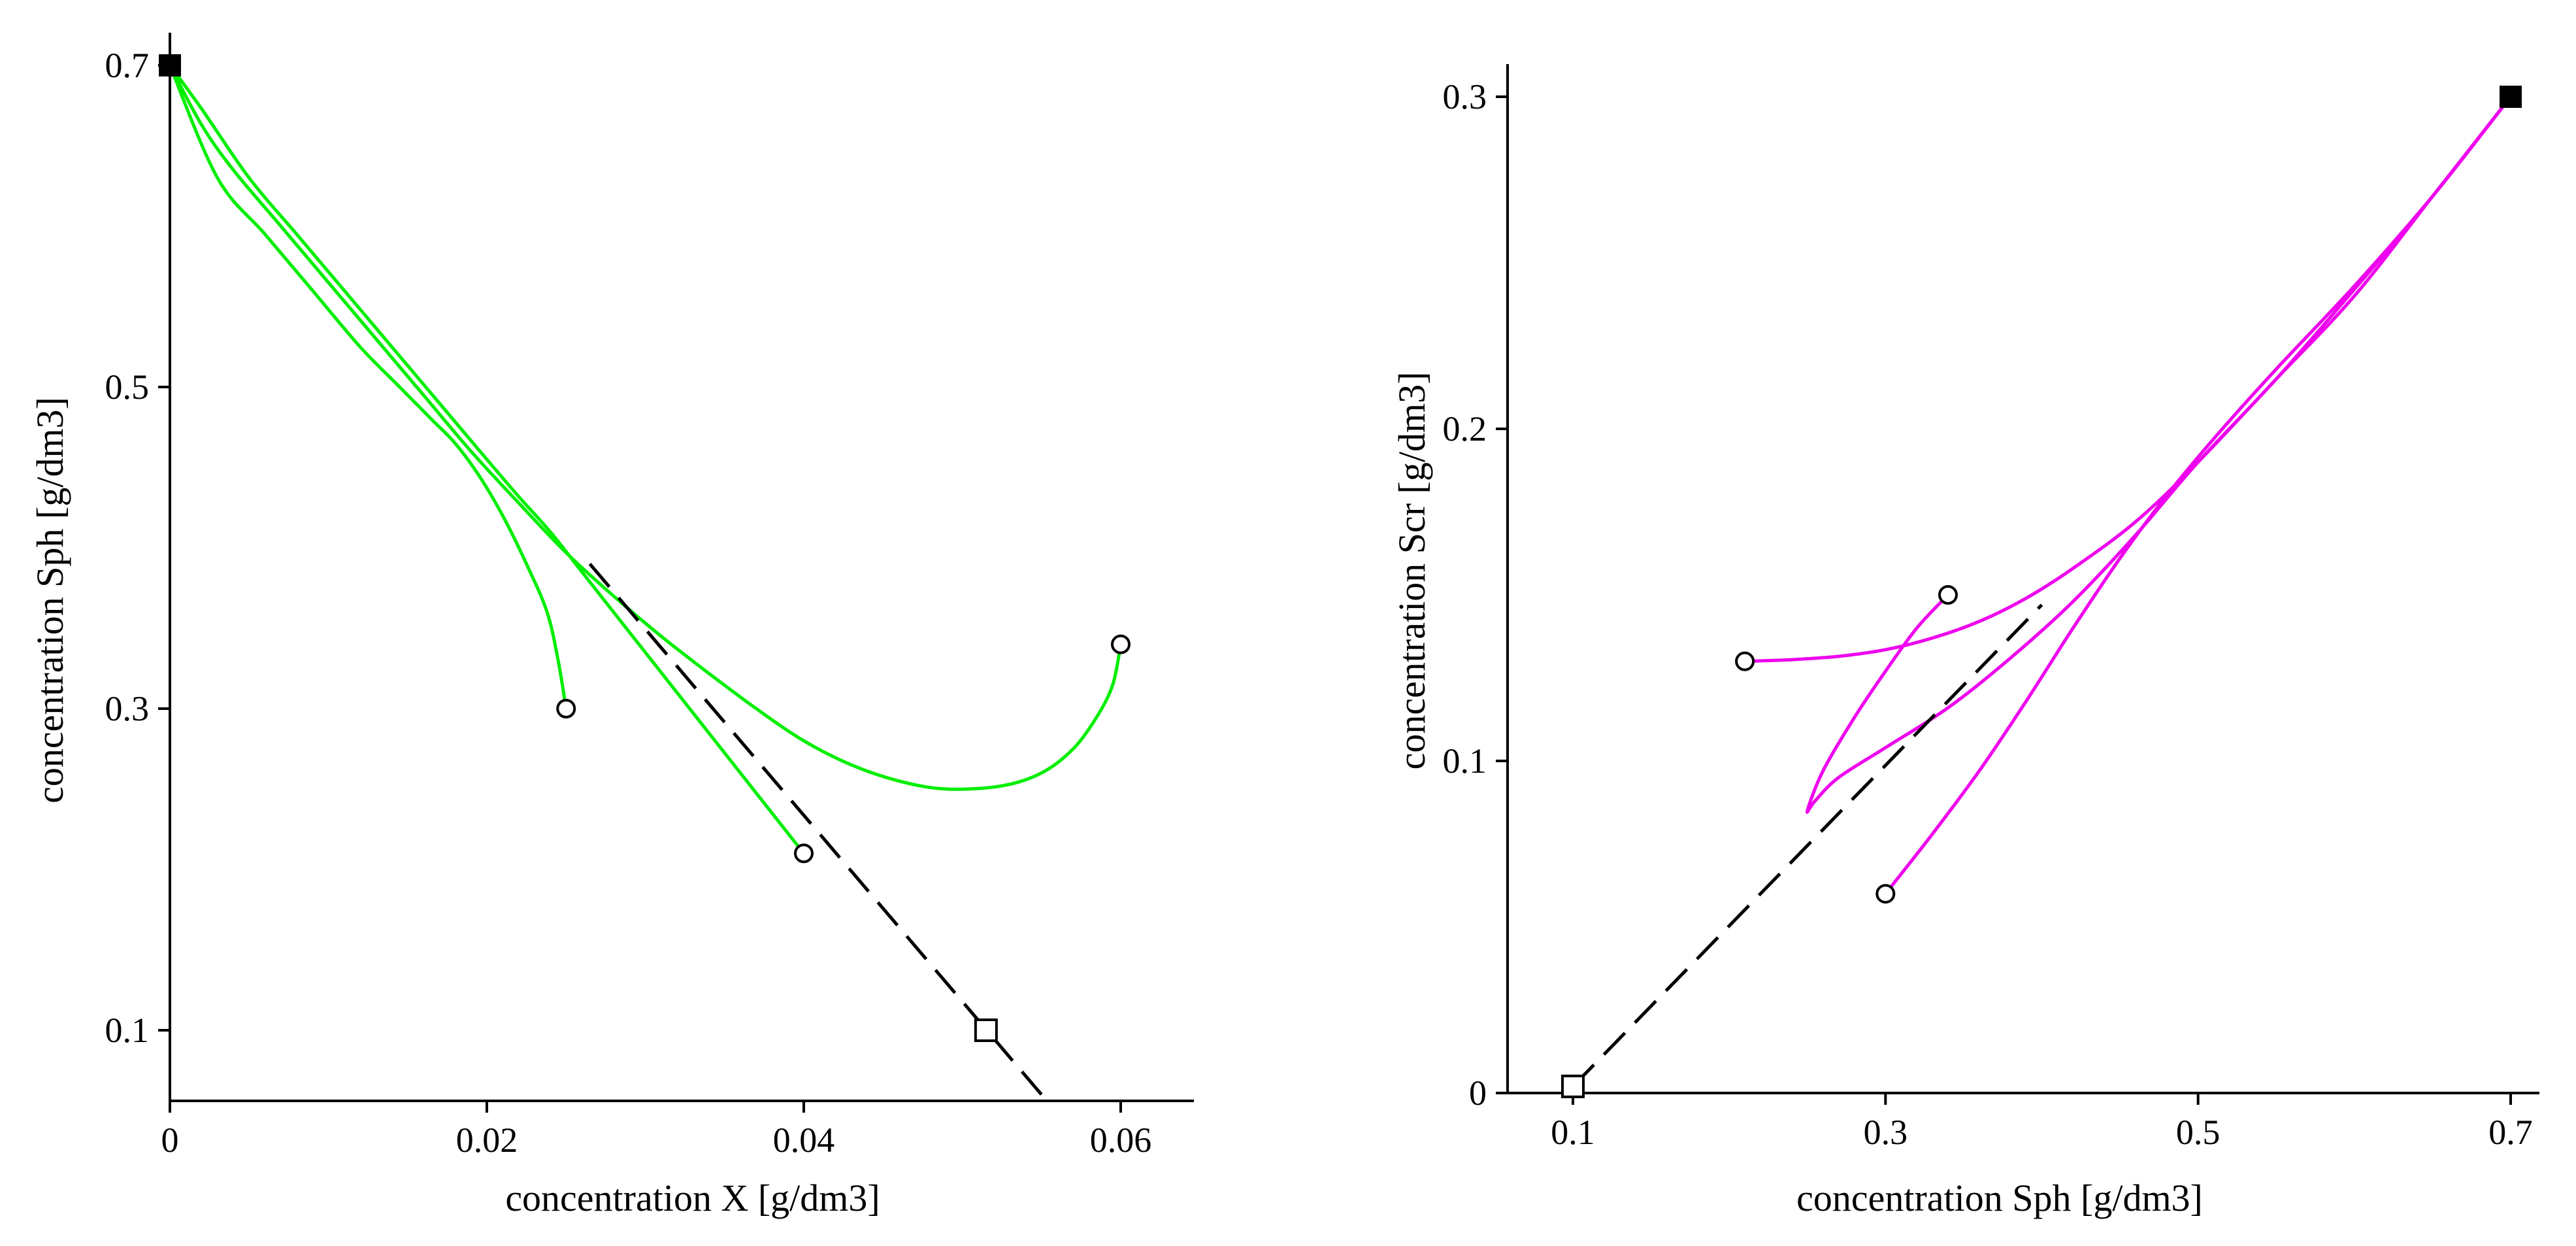  I want to click on right-marker-equilibrium-point, so click(1573, 1086).